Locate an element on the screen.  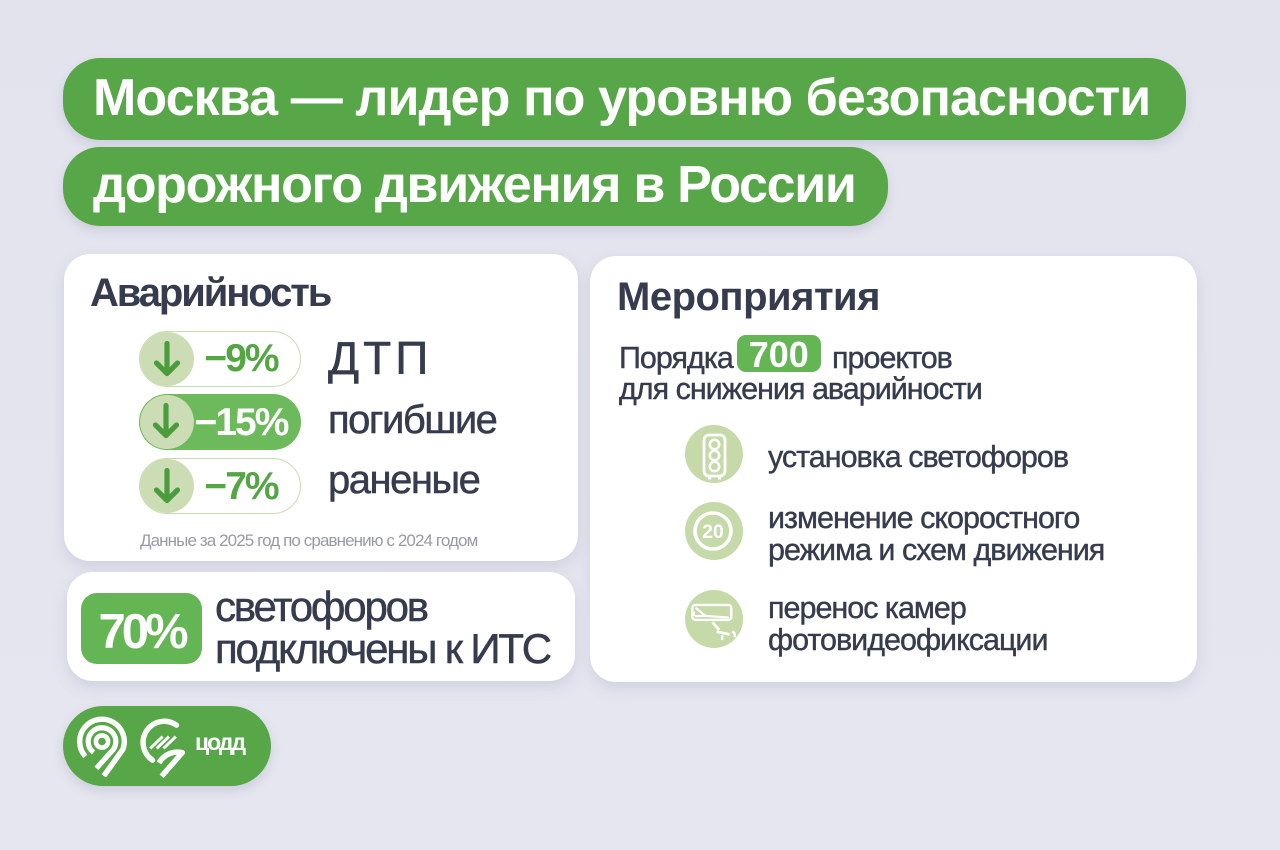
svg-text: 20 is located at coordinates (713, 532).